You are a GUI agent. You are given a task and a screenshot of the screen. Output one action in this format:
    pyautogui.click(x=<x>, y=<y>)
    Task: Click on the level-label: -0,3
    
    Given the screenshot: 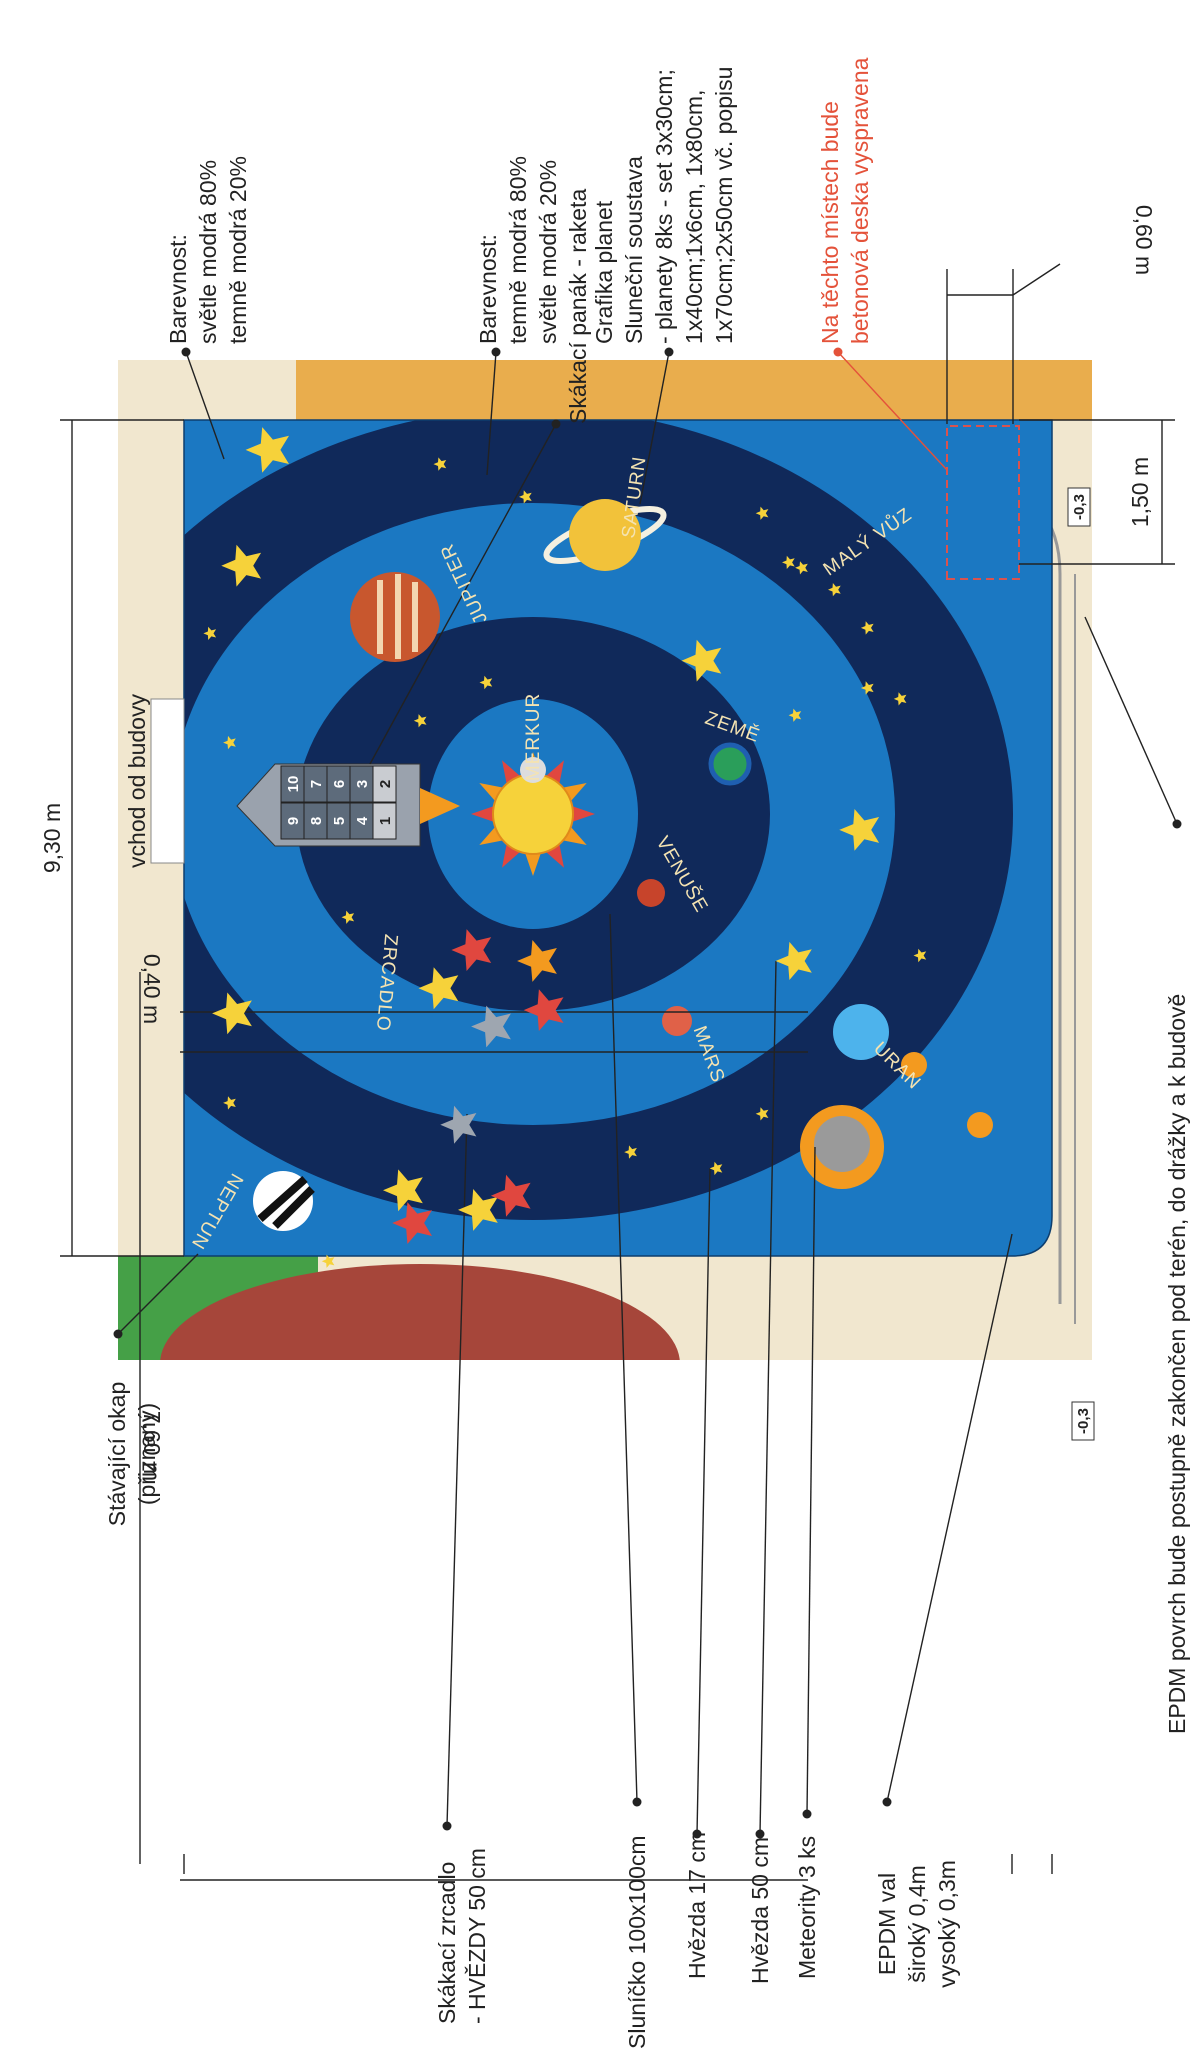 What is the action you would take?
    pyautogui.click(x=1079, y=507)
    